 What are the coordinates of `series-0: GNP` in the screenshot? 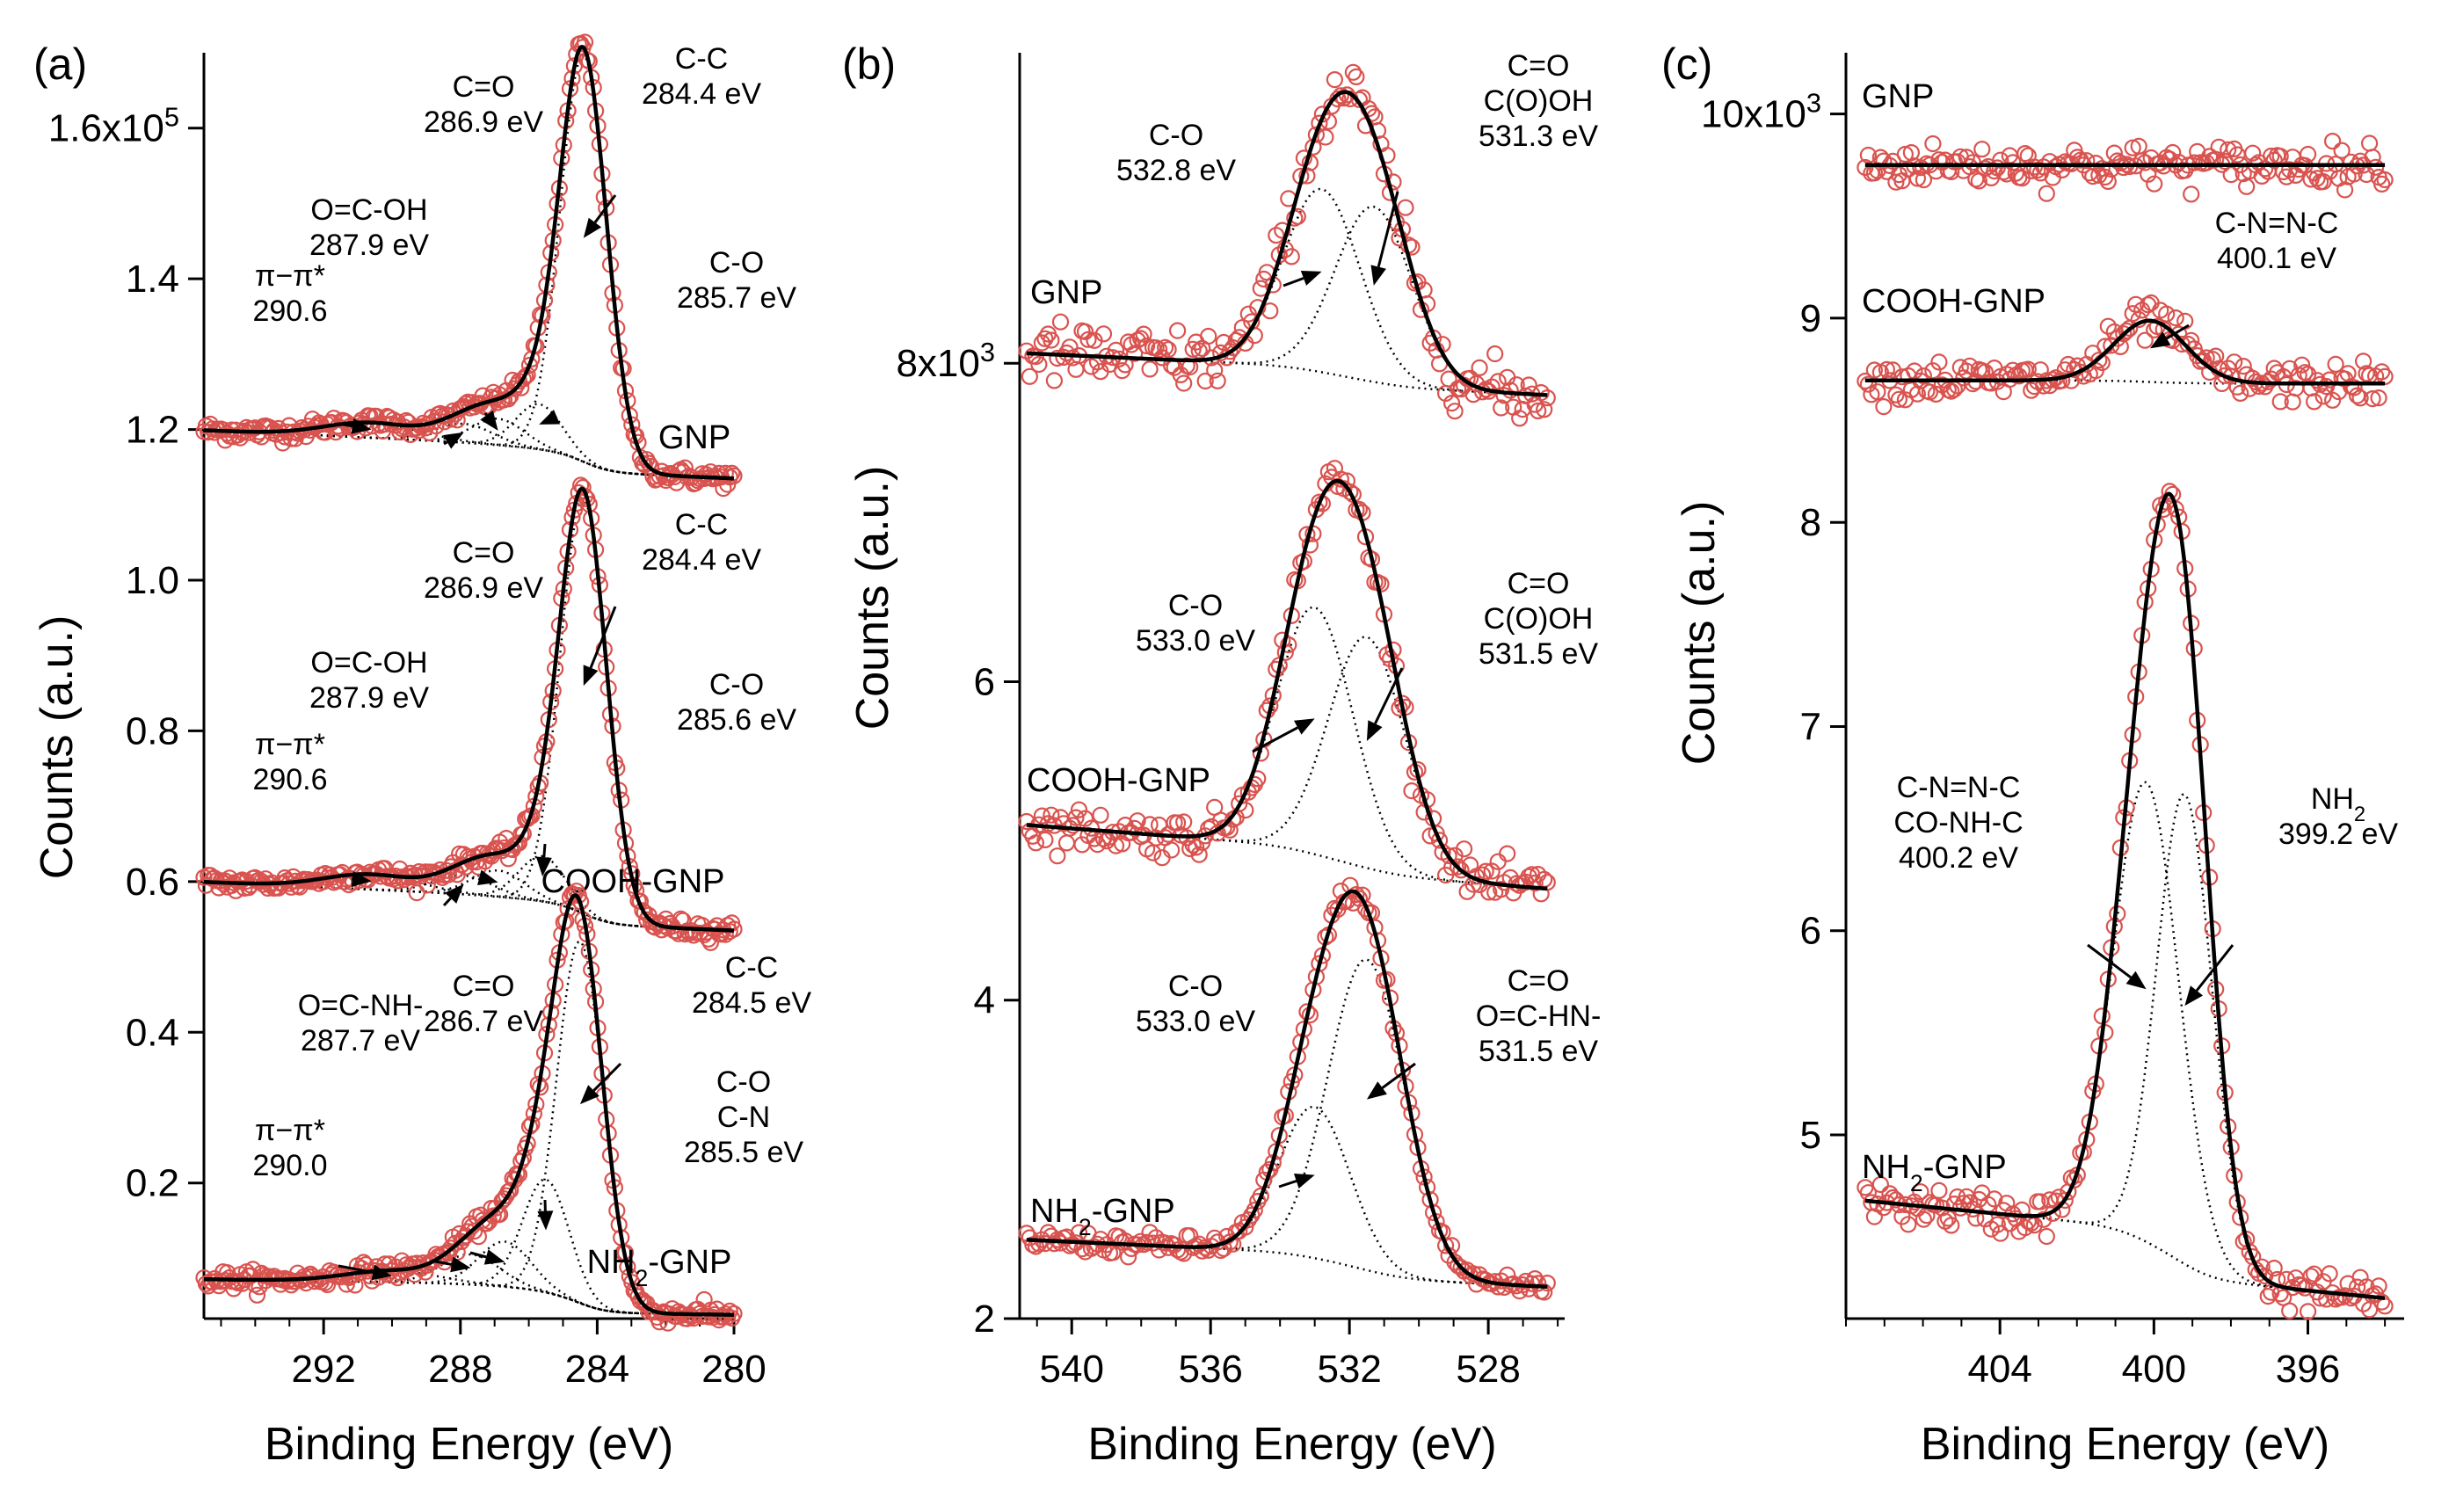 It's located at (2125, 140).